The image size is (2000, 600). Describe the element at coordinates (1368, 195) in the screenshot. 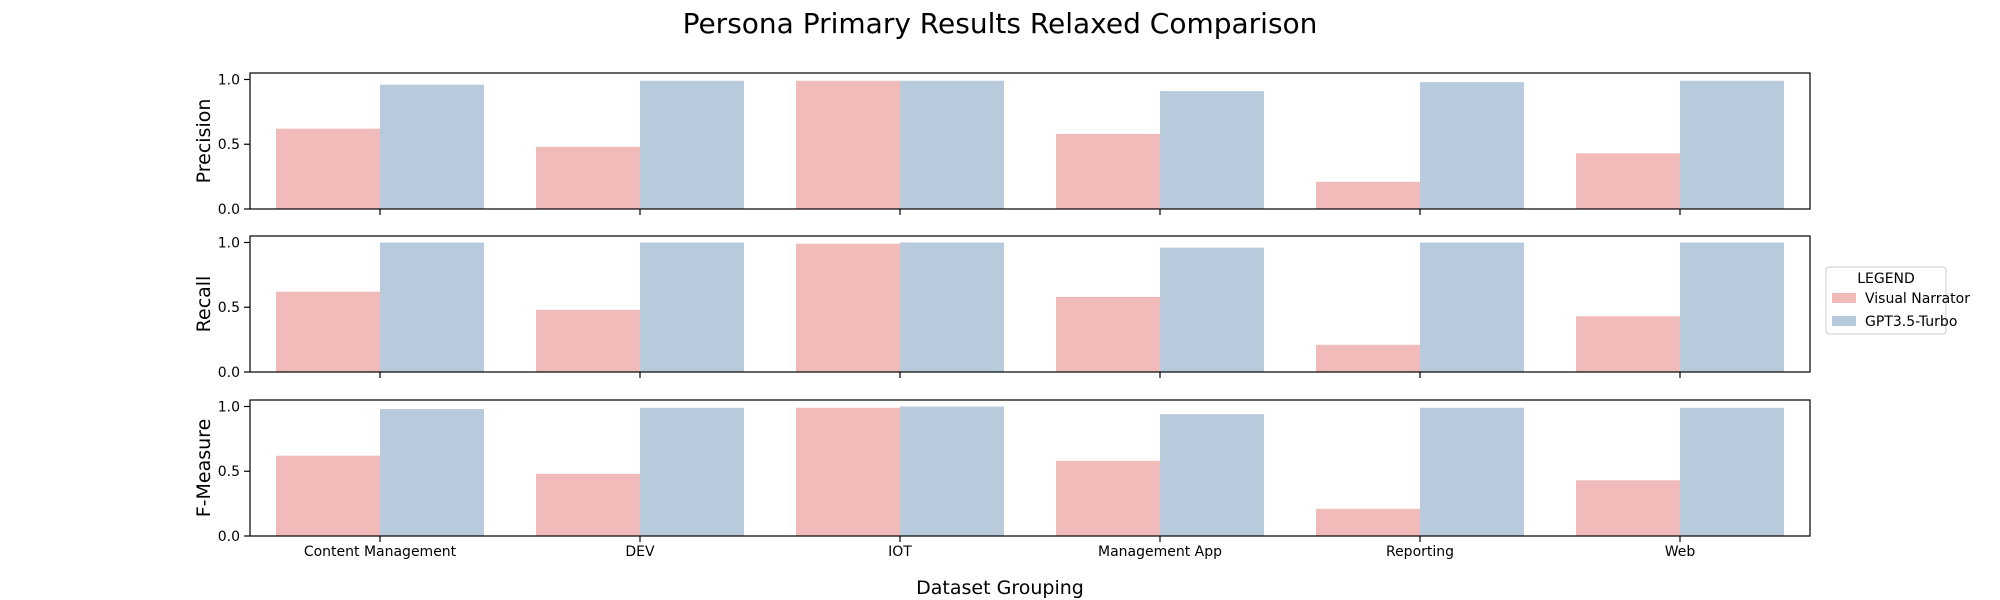

I see `bar-precision-visual-narrator-reporting` at that location.